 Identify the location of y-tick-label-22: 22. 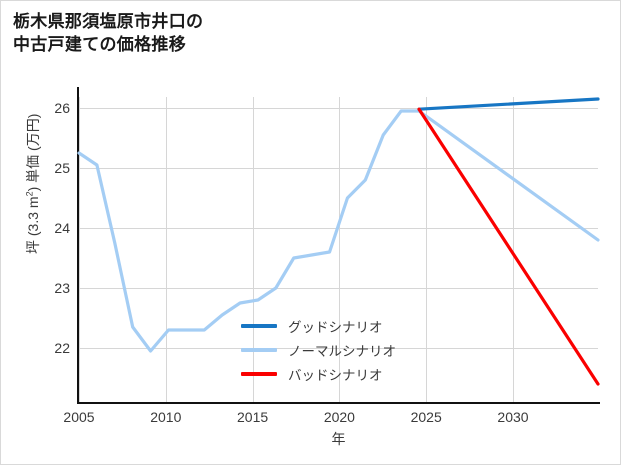
(62, 348).